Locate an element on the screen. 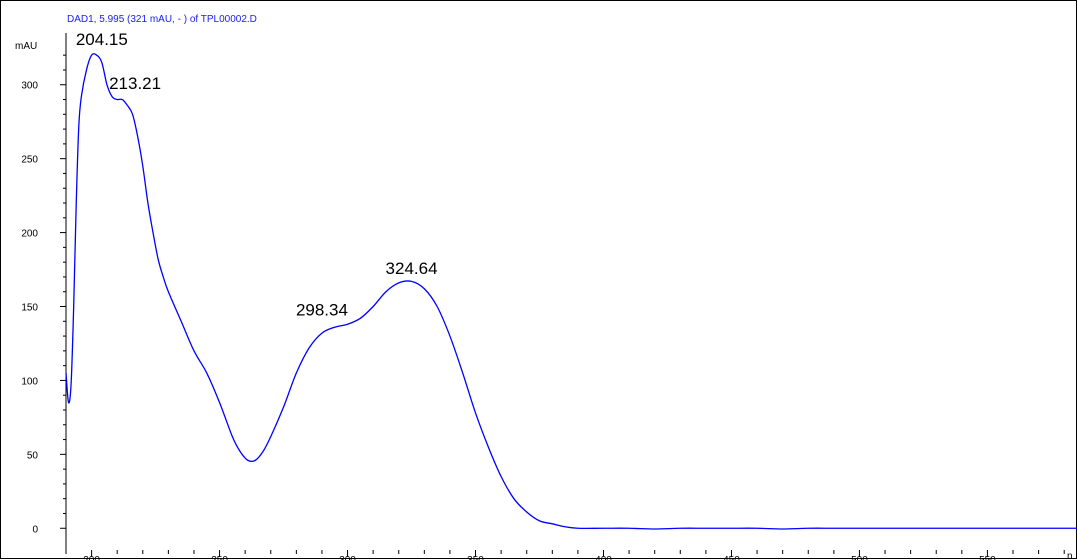  x-tick-label: 300 is located at coordinates (347, 557).